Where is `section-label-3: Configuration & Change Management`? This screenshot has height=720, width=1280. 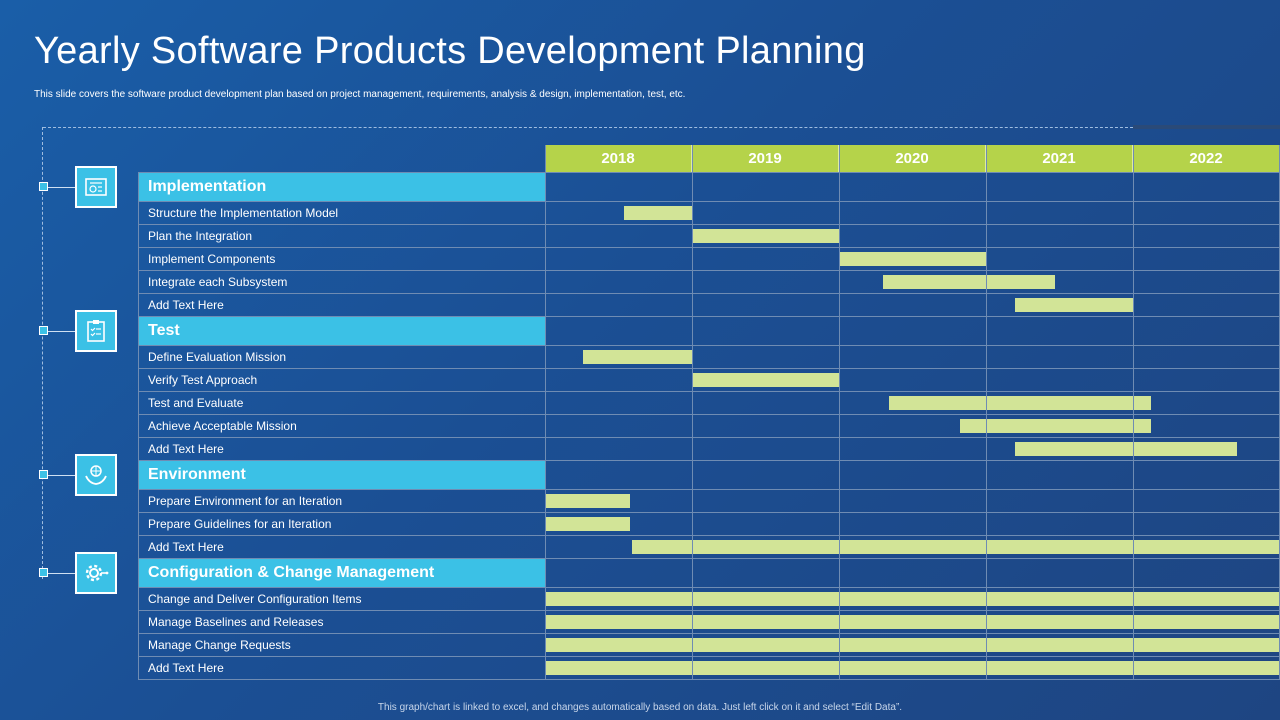
section-label-3: Configuration & Change Management is located at coordinates (341, 572).